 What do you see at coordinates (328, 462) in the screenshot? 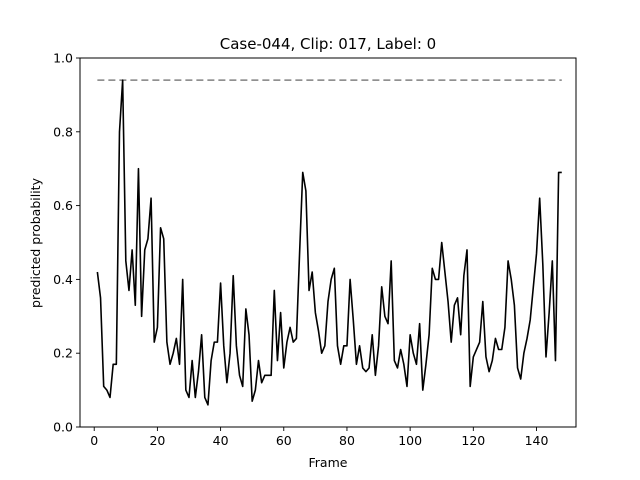
I see `x-axis-label: Frame` at bounding box center [328, 462].